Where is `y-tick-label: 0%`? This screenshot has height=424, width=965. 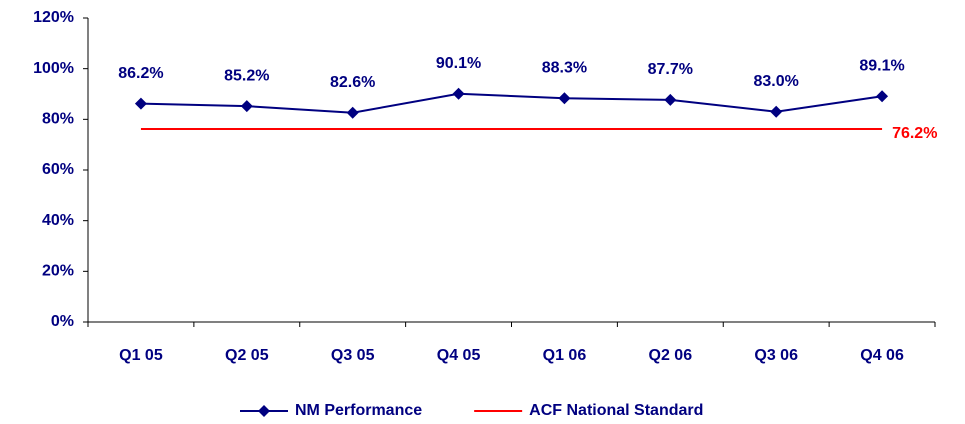
y-tick-label: 0% is located at coordinates (62, 321).